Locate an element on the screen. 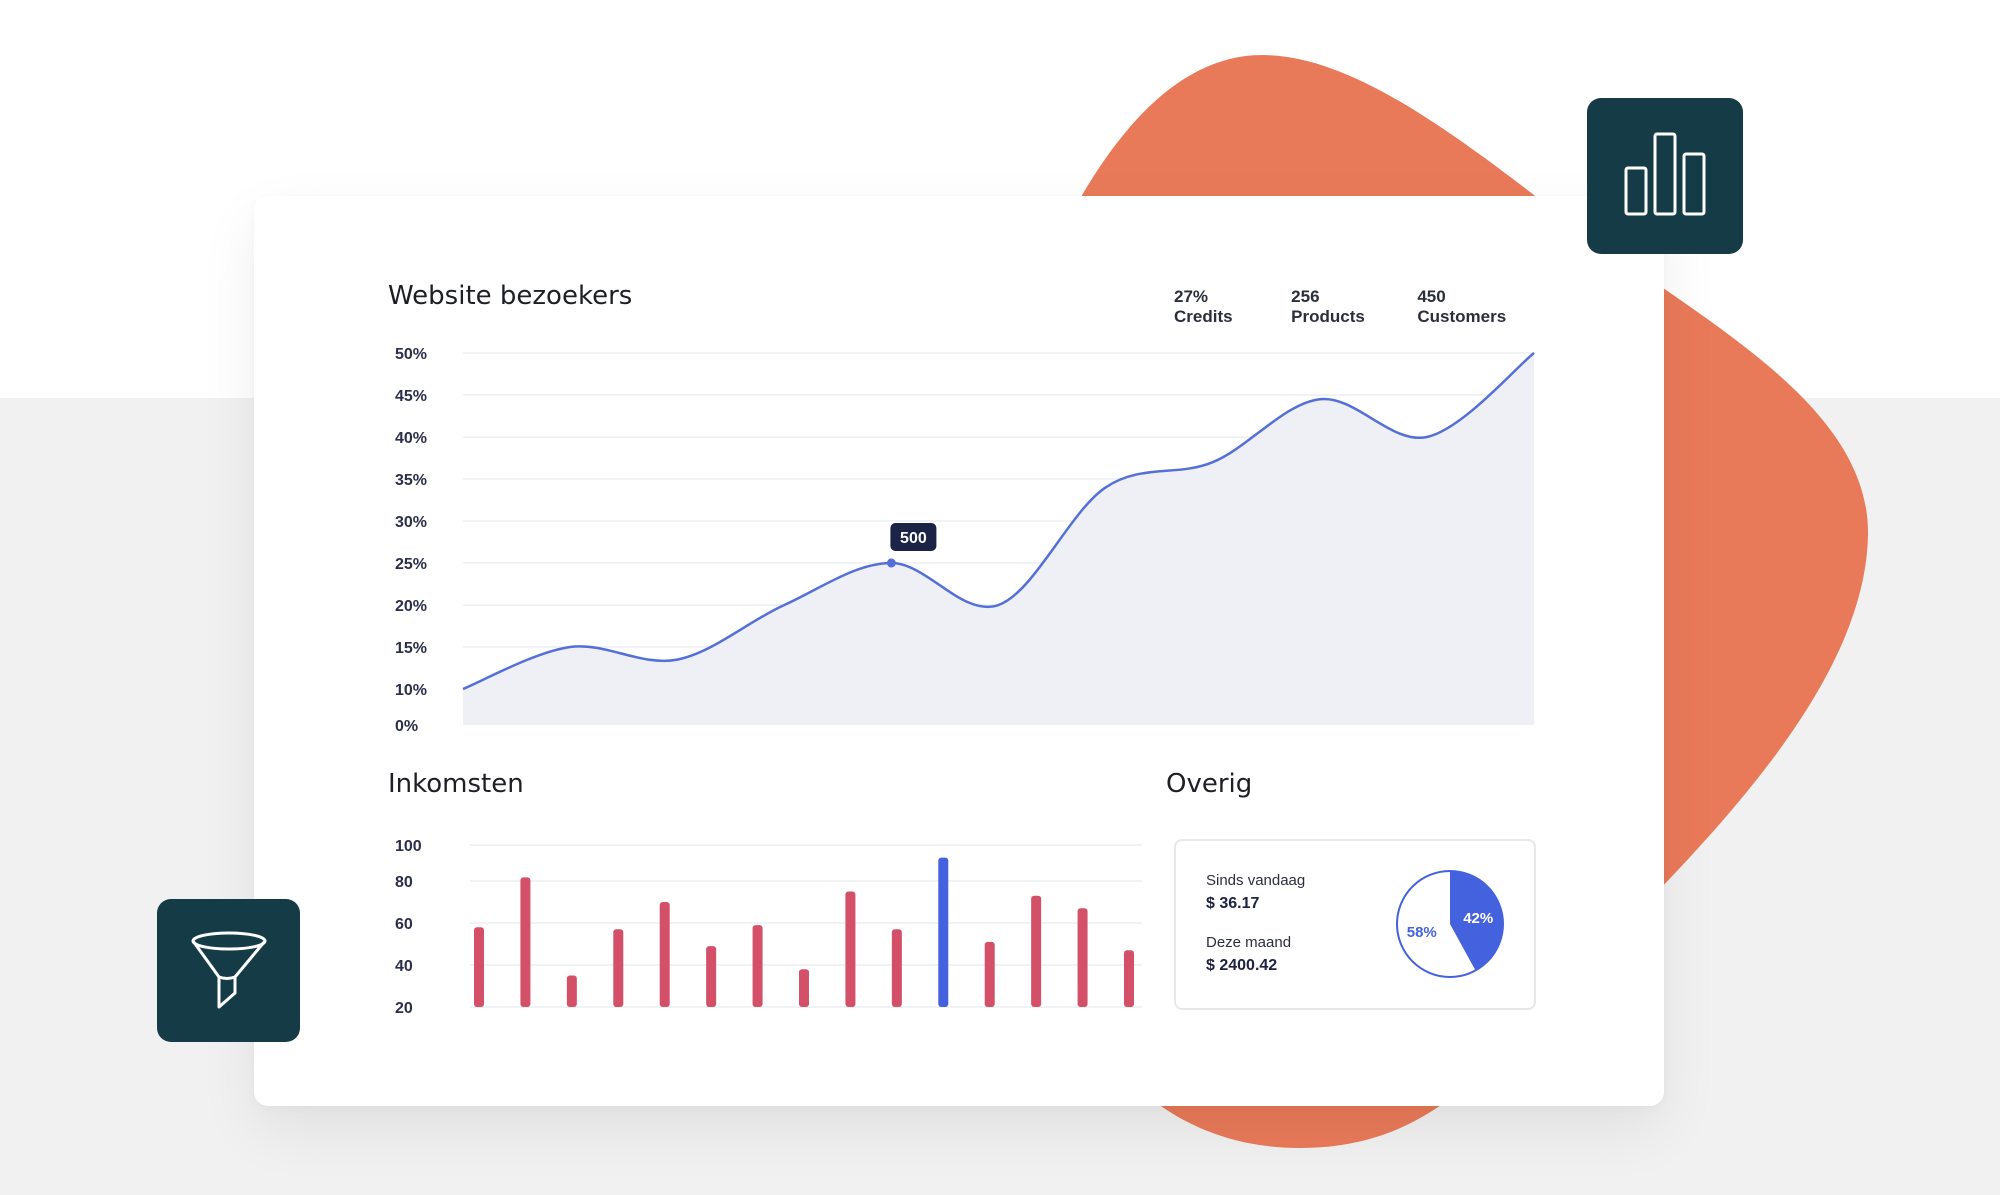  data-point is located at coordinates (891, 563).